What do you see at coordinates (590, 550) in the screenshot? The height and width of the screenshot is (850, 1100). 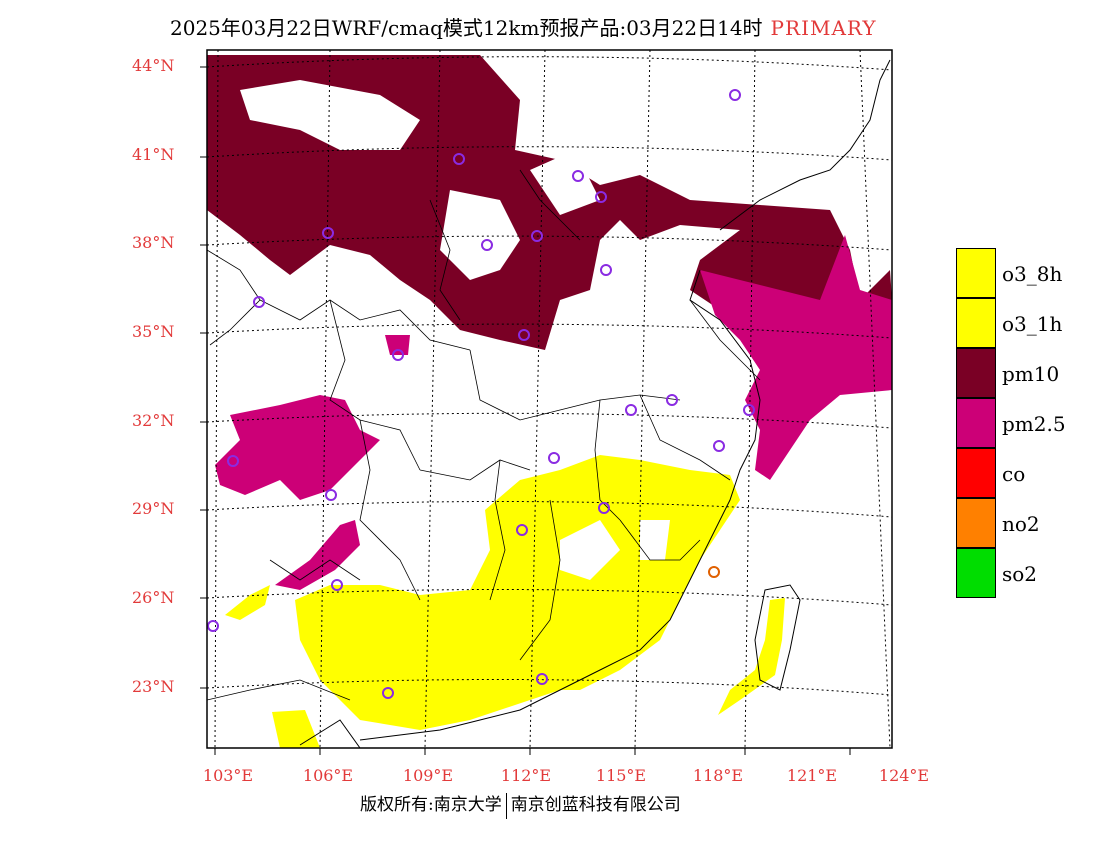 I see `o3-gap` at bounding box center [590, 550].